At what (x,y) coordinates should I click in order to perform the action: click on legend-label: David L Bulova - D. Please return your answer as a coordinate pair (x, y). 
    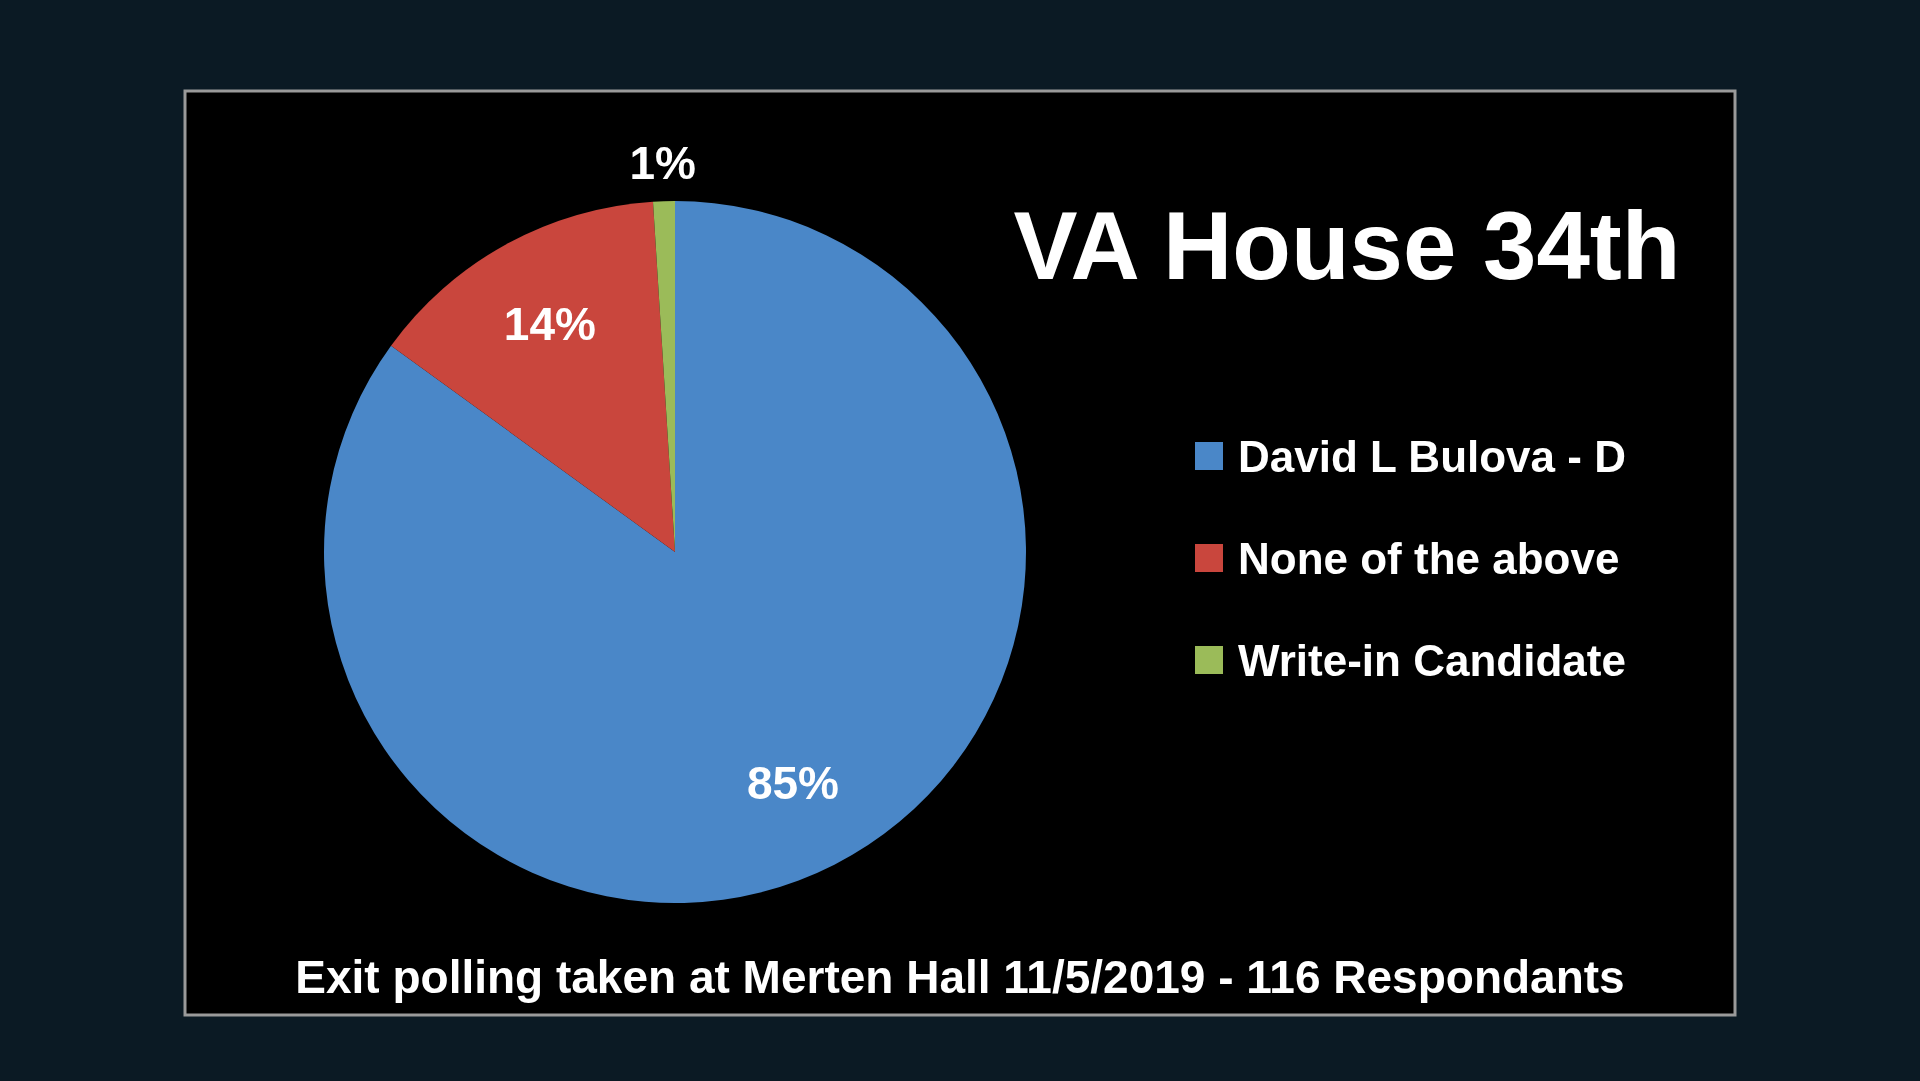
    Looking at the image, I should click on (1432, 456).